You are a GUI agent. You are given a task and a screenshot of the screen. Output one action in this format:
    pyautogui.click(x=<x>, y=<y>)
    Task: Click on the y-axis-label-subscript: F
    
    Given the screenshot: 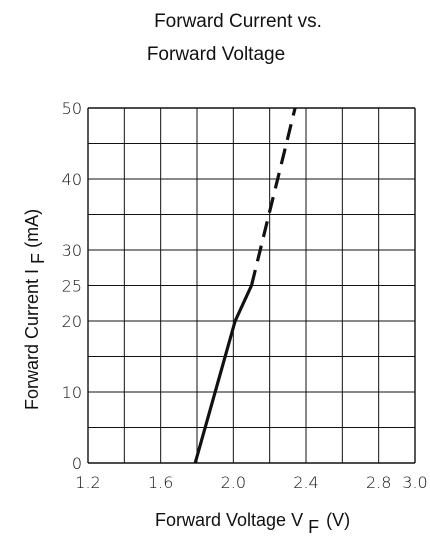 What is the action you would take?
    pyautogui.click(x=38, y=258)
    